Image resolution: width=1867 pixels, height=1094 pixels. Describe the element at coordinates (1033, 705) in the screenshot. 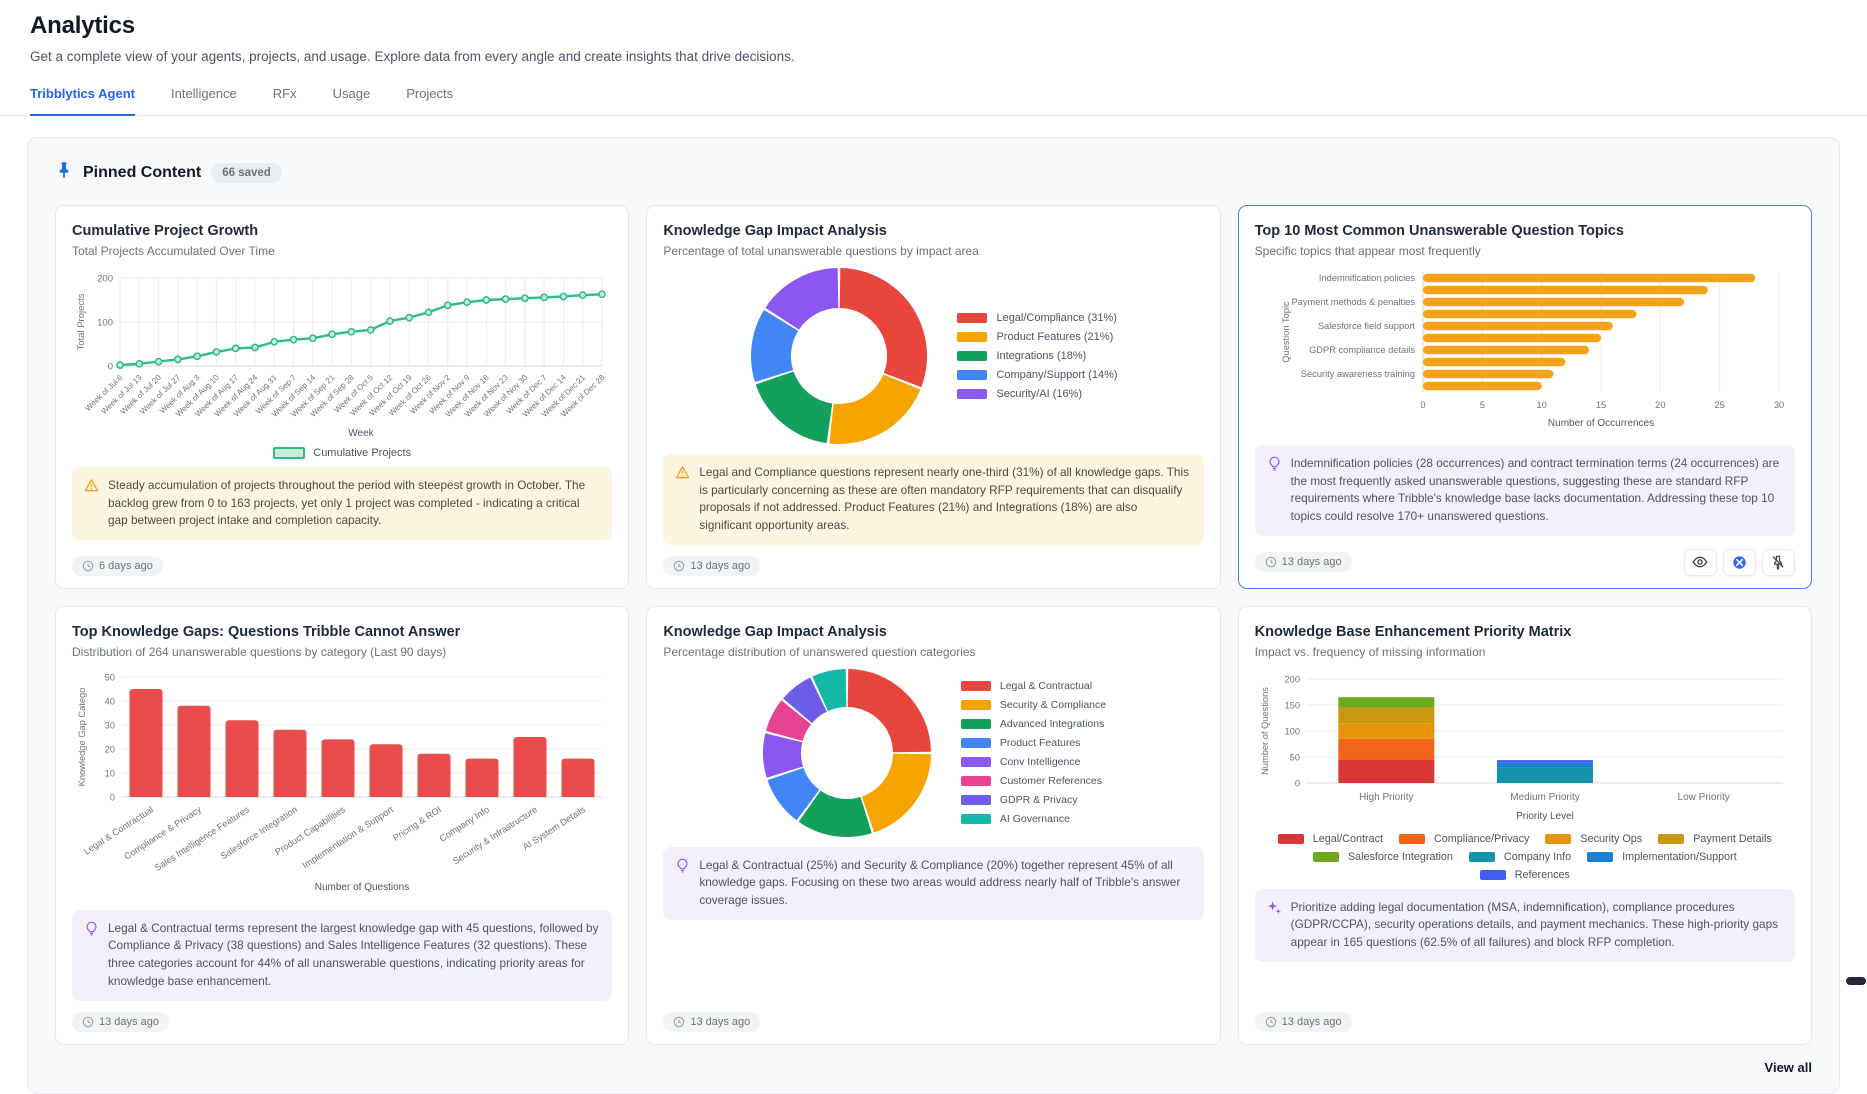

I see `legend-item: Security & Compliance` at that location.